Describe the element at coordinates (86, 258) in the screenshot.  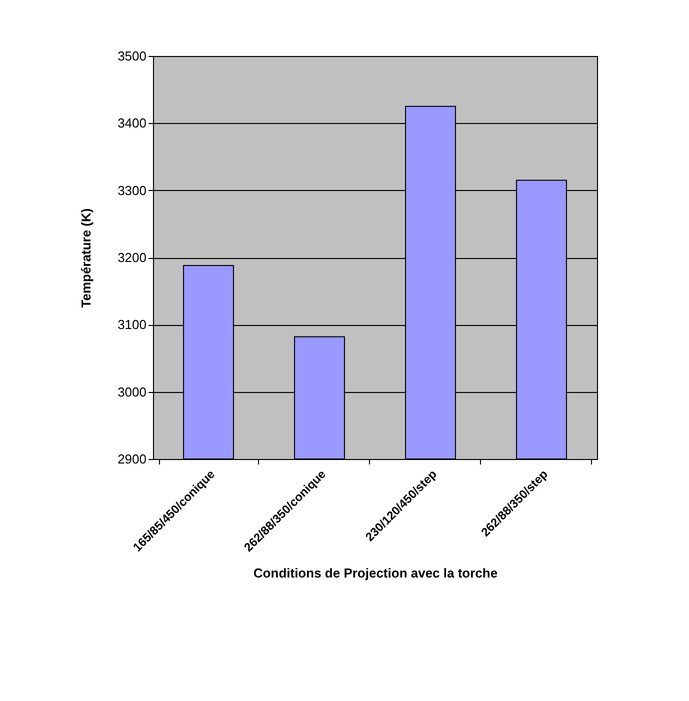
I see `y-axis-title: Température (K)` at that location.